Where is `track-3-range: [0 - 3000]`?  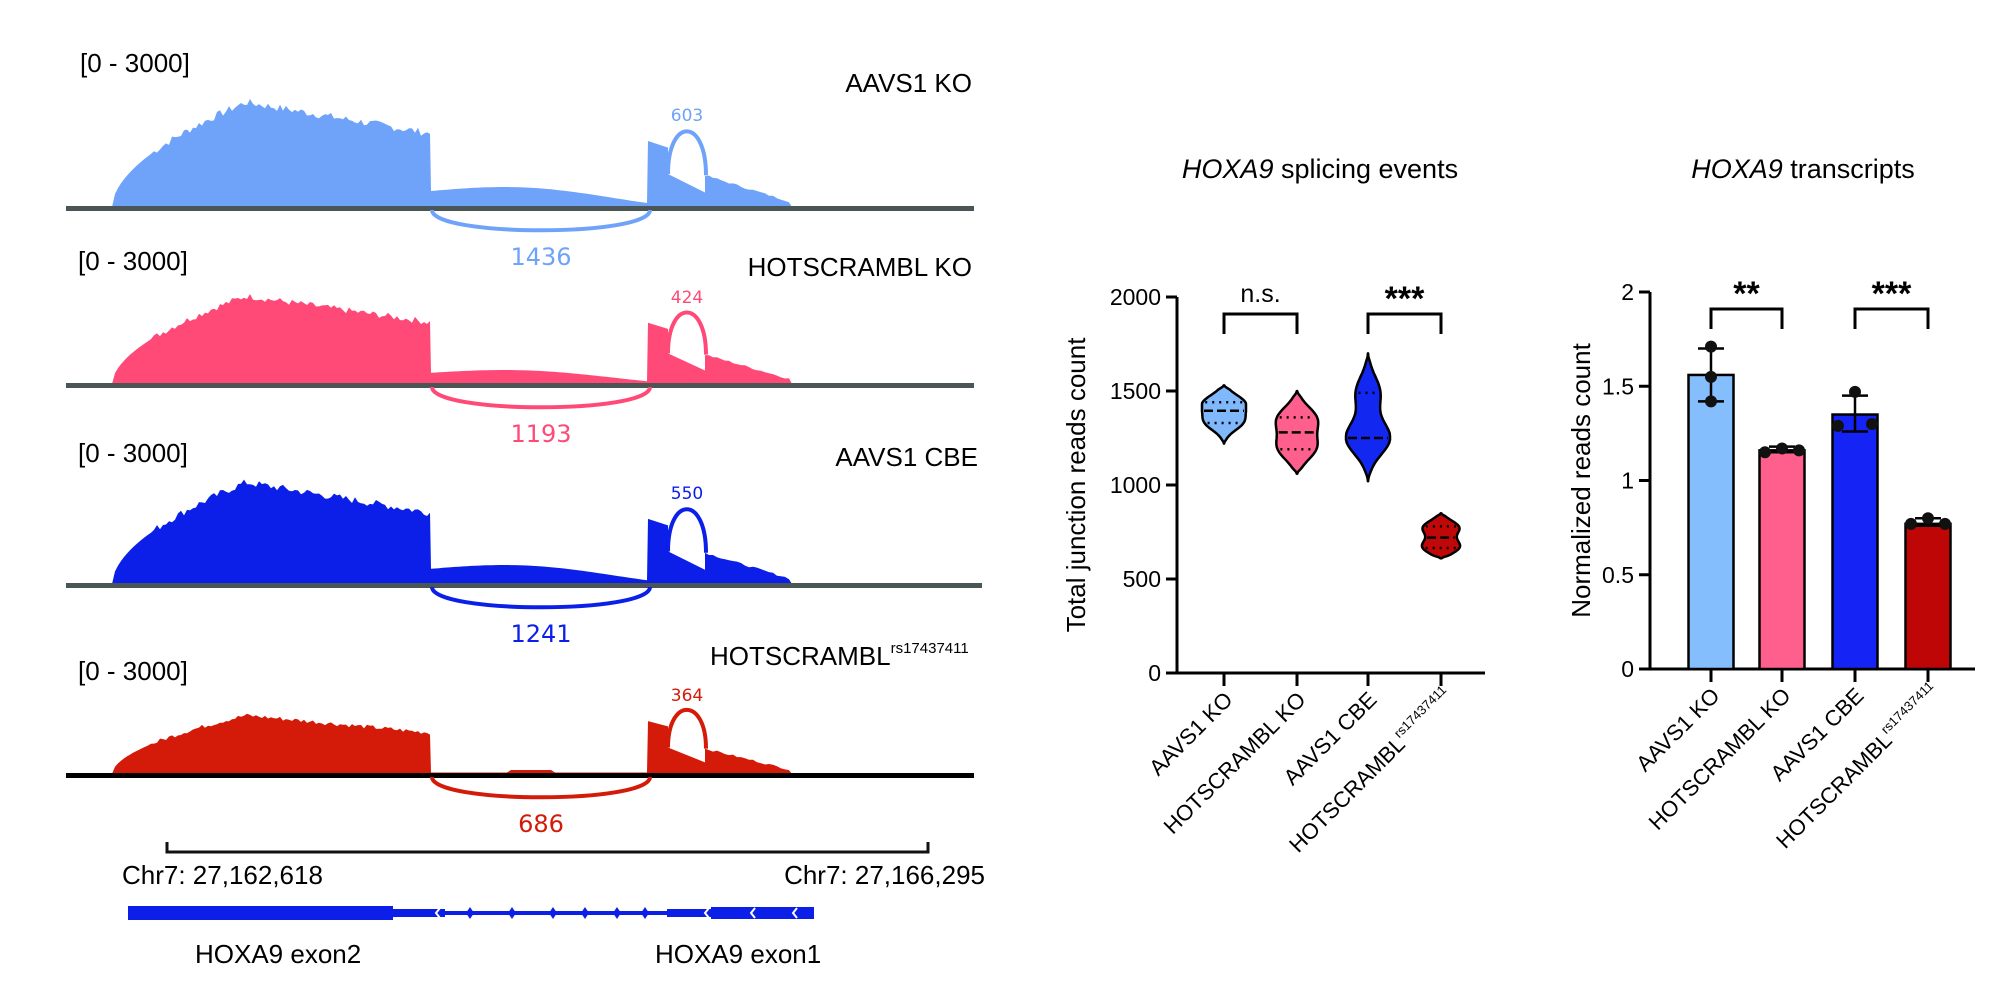
track-3-range: [0 - 3000] is located at coordinates (133, 453).